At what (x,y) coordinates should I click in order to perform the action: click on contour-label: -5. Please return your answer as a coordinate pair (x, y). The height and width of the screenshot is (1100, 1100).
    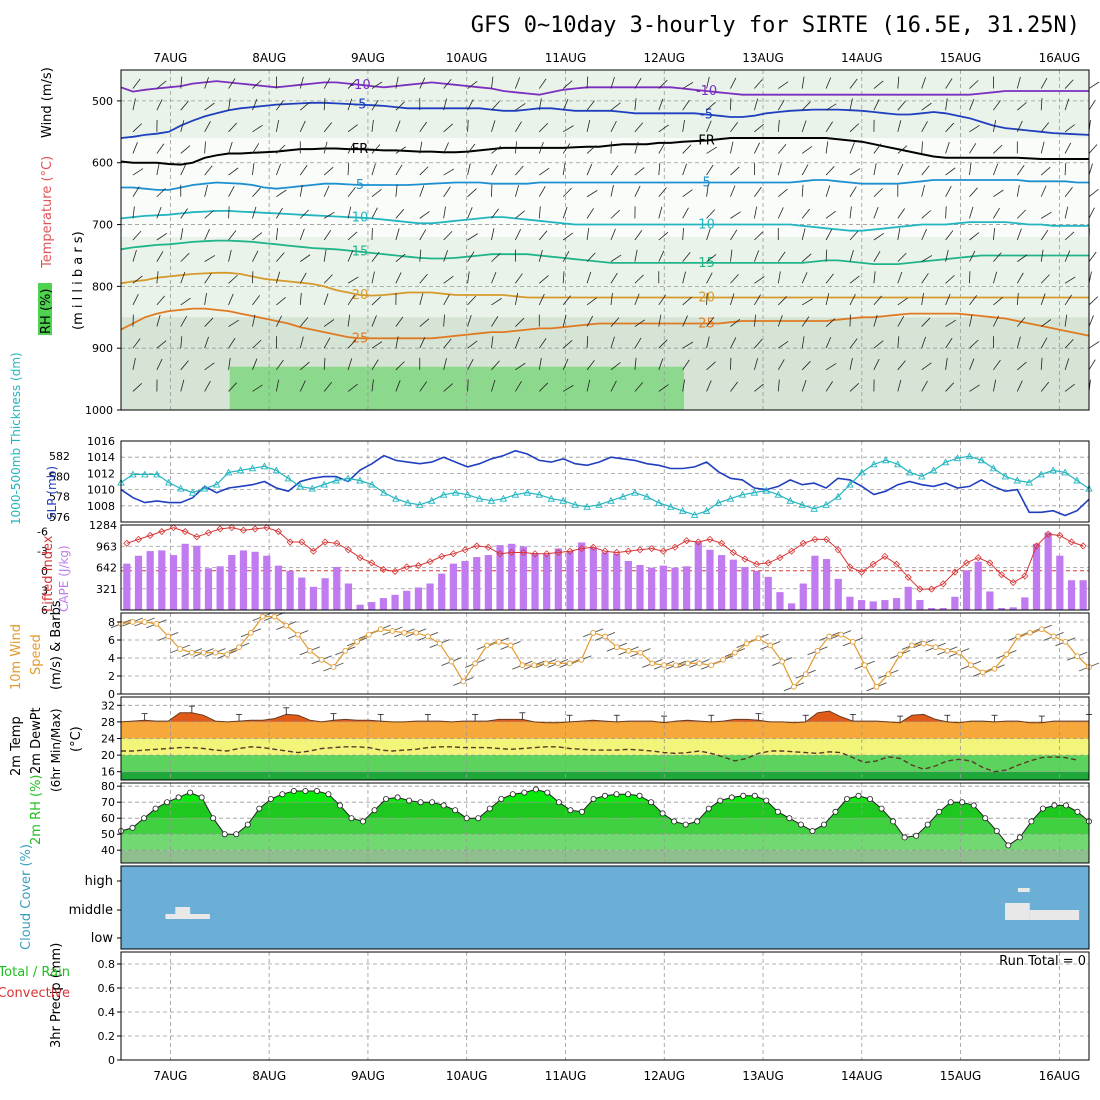
    Looking at the image, I should click on (360, 105).